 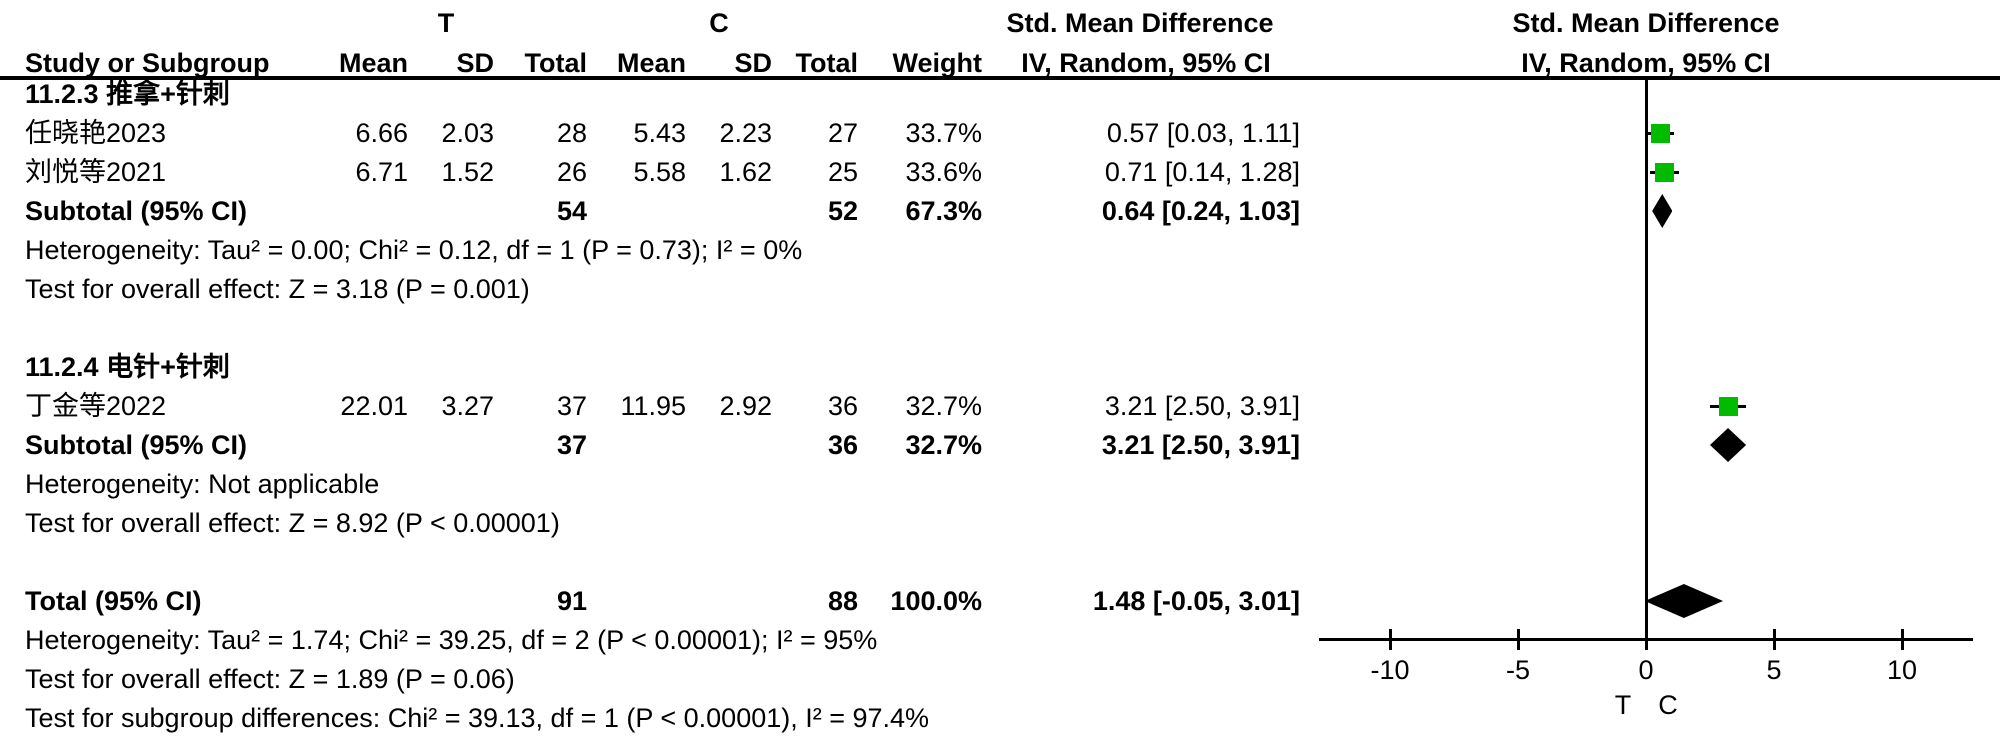 What do you see at coordinates (842, 601) in the screenshot?
I see `cell-total-c: 88` at bounding box center [842, 601].